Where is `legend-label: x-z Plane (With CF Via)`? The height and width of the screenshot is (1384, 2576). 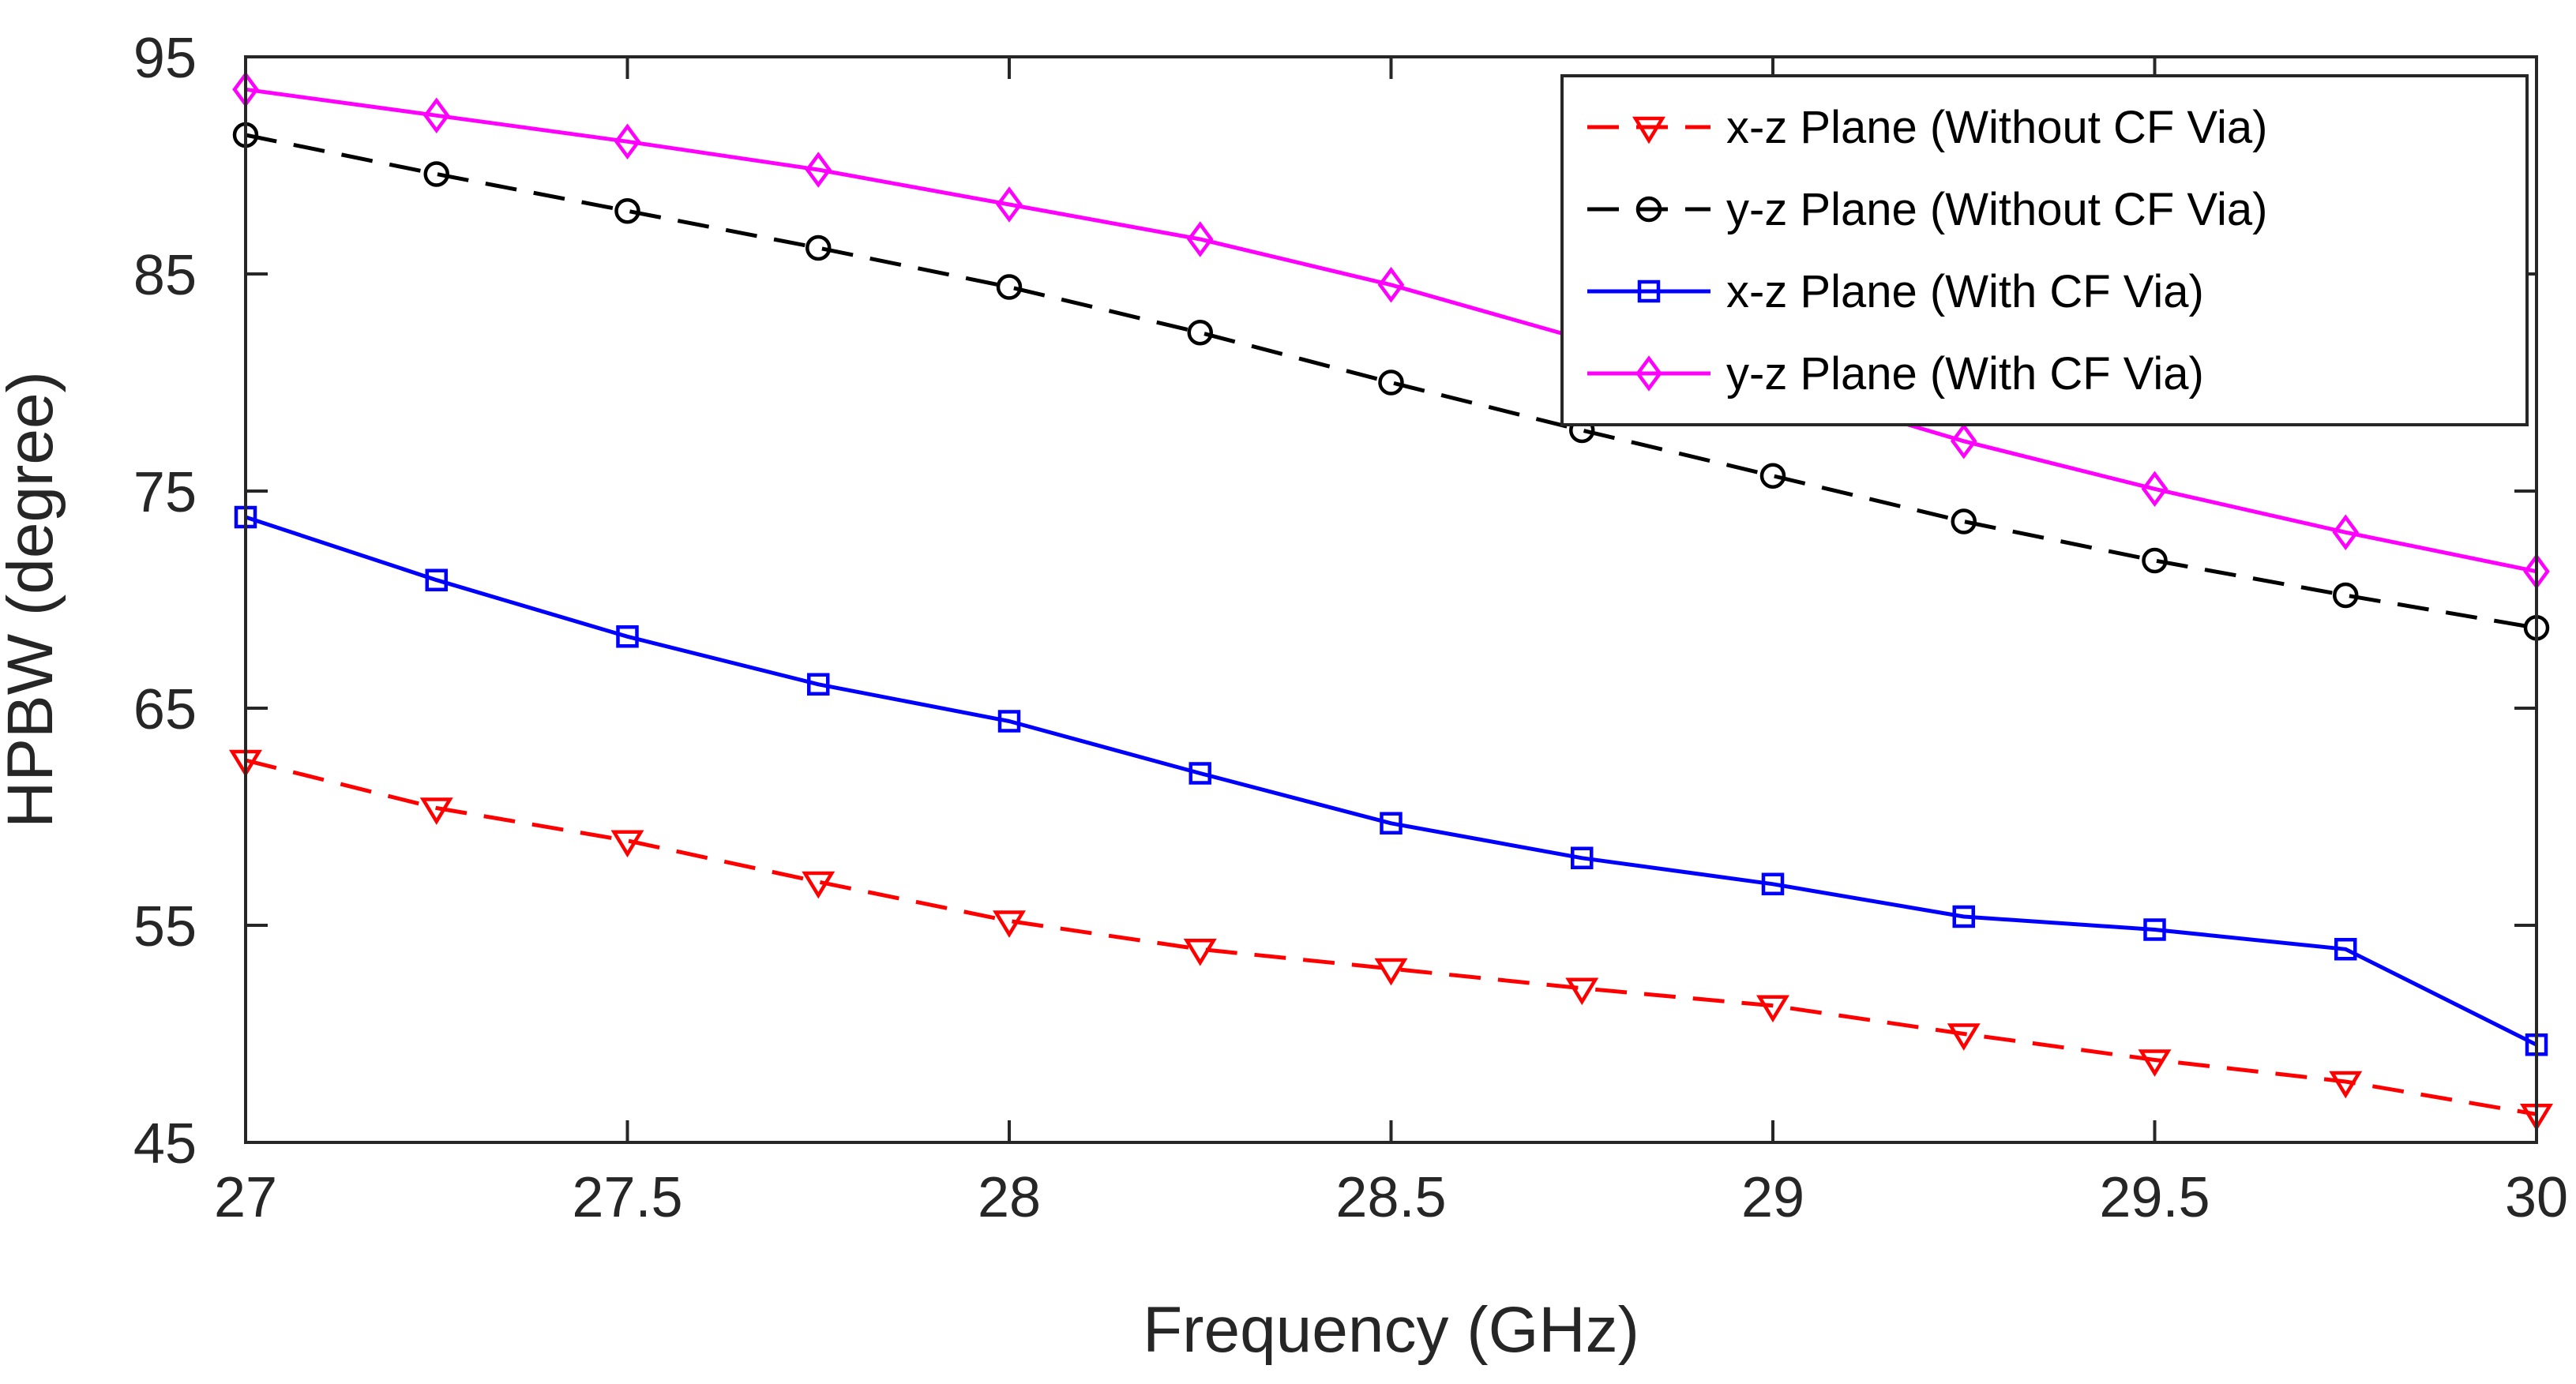
legend-label: x-z Plane (With CF Via) is located at coordinates (1965, 291).